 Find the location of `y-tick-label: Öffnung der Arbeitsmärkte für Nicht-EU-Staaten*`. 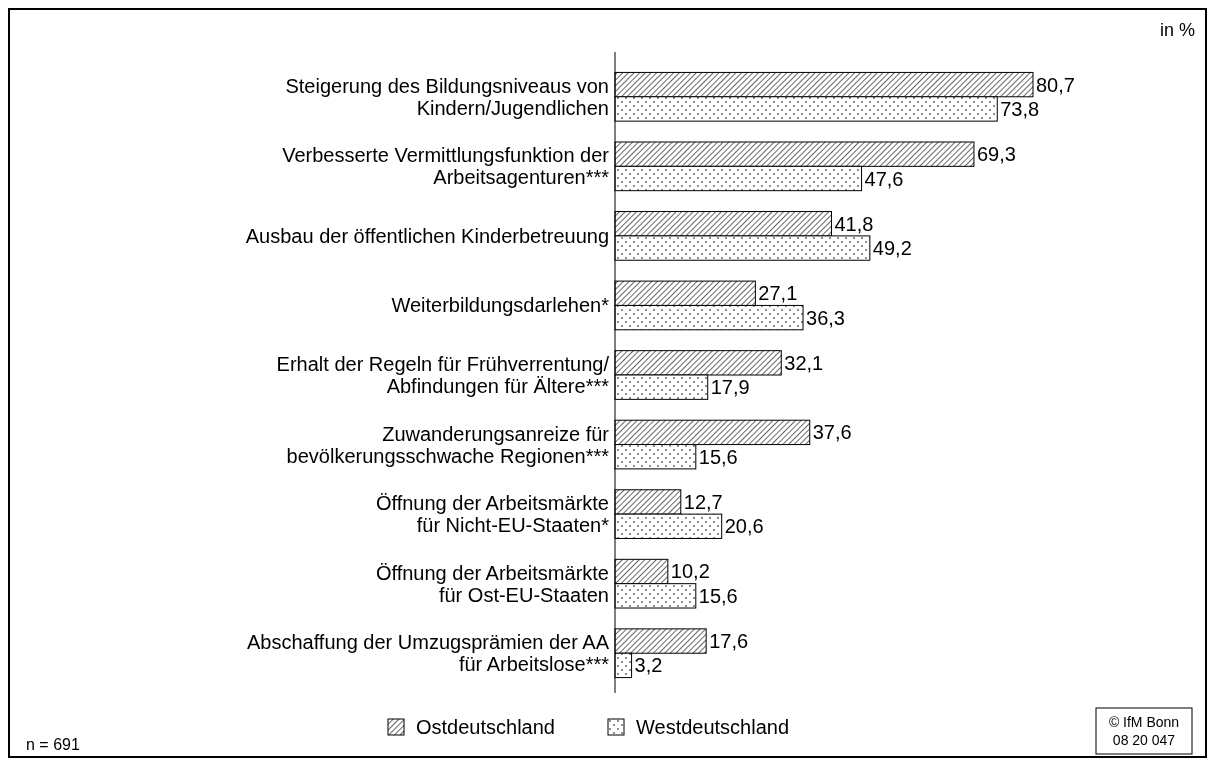

y-tick-label: Öffnung der Arbeitsmärkte für Nicht-EU-Staaten* is located at coordinates (492, 514).